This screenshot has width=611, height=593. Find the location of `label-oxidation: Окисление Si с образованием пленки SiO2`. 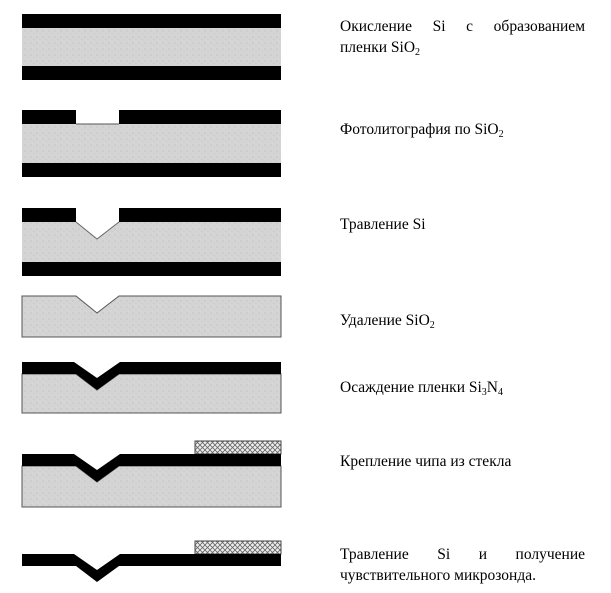

label-oxidation: Окисление Si с образованием пленки SiO2 is located at coordinates (462, 39).